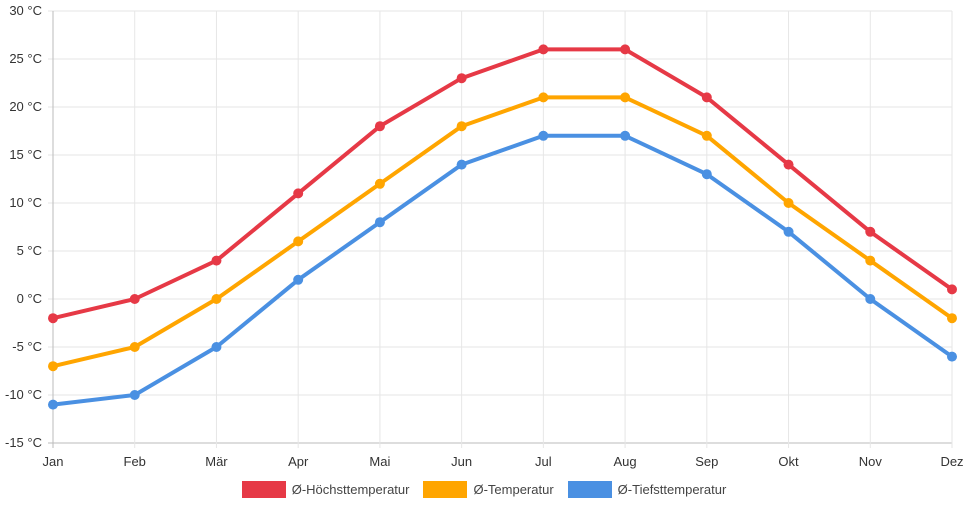  Describe the element at coordinates (23, 394) in the screenshot. I see `y-tick-label: -10 °C` at that location.